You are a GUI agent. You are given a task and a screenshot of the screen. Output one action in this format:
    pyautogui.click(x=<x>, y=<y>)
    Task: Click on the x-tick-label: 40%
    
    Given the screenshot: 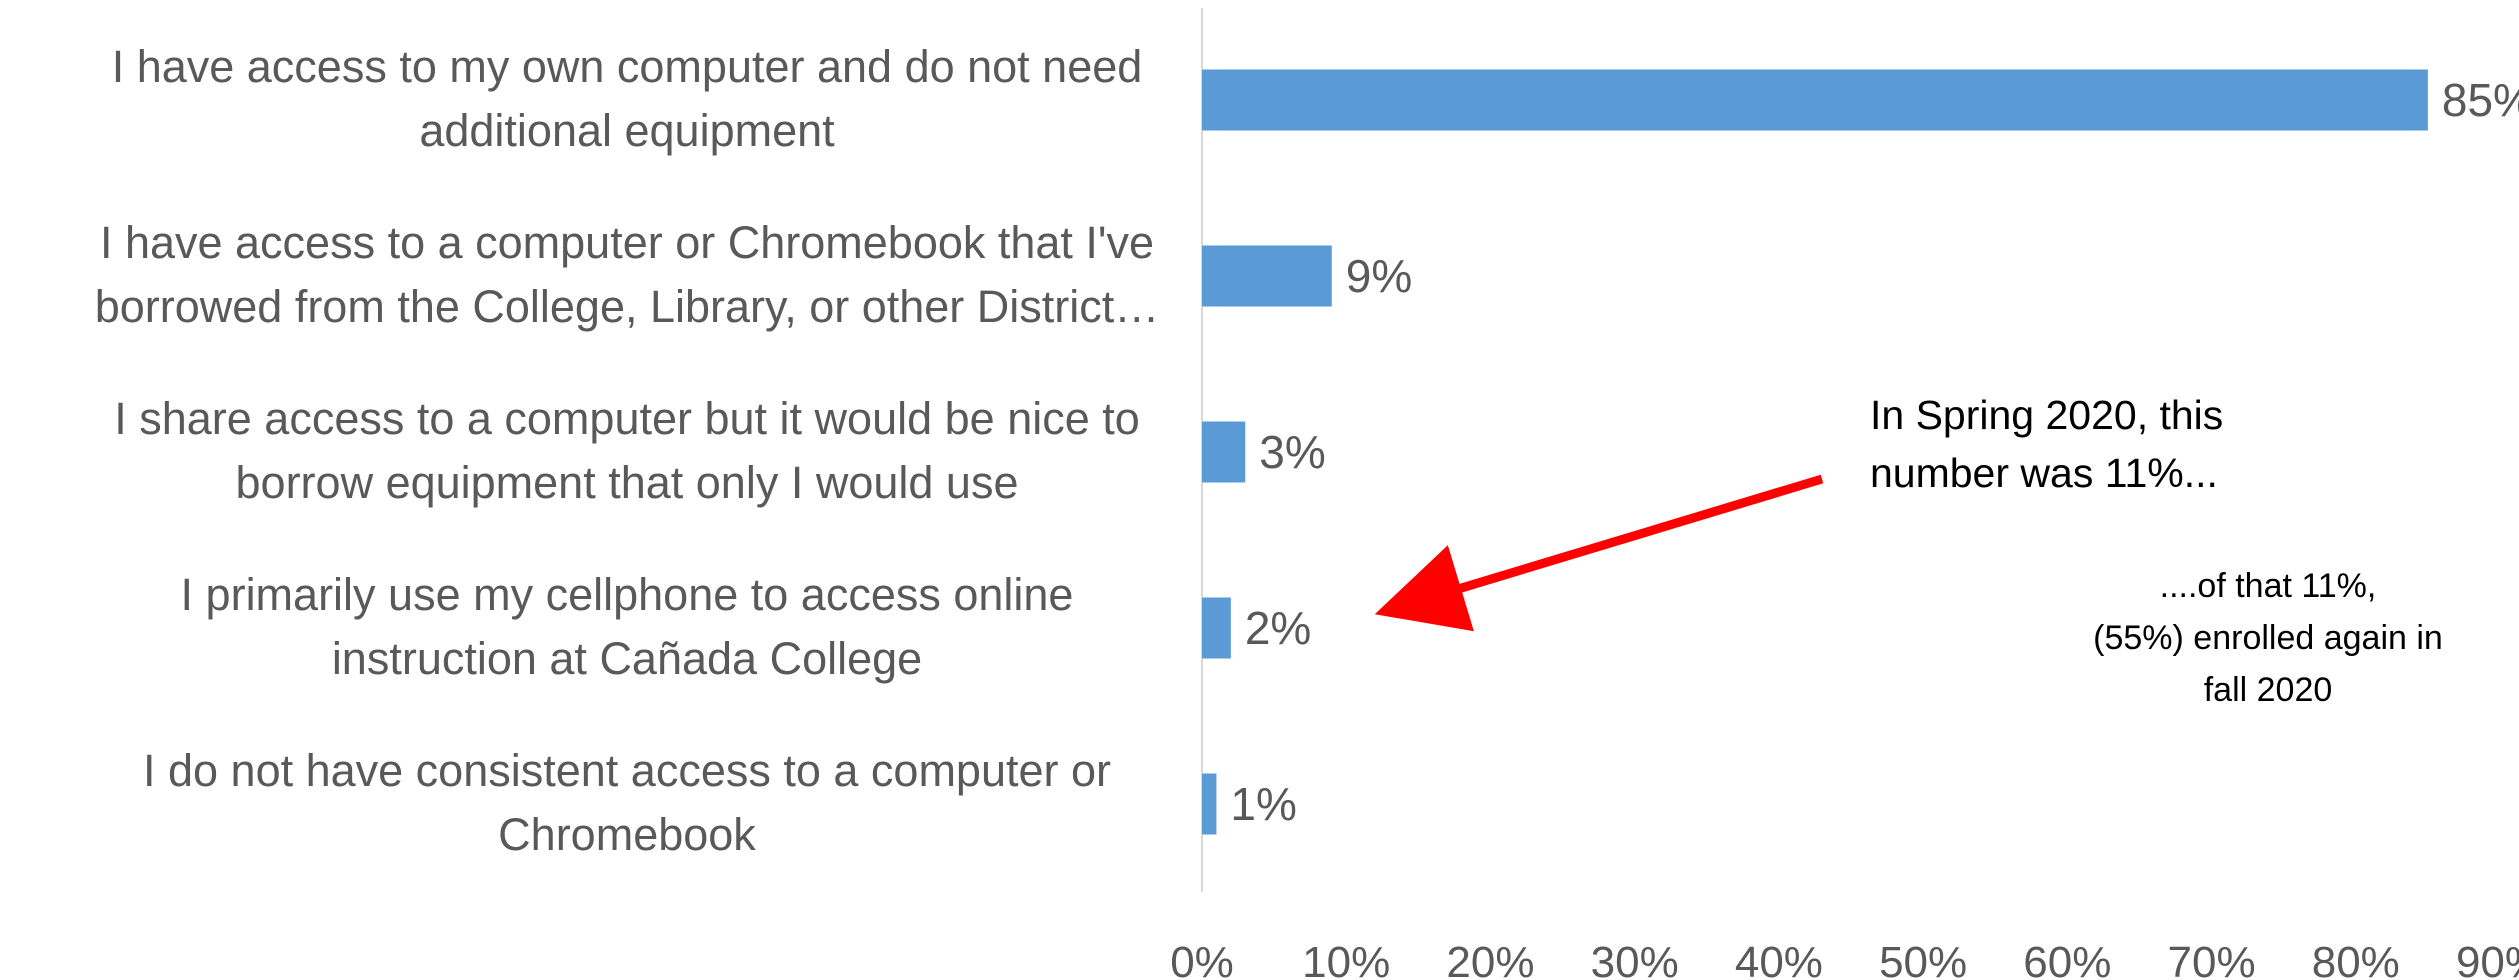 What is the action you would take?
    pyautogui.click(x=1779, y=959)
    